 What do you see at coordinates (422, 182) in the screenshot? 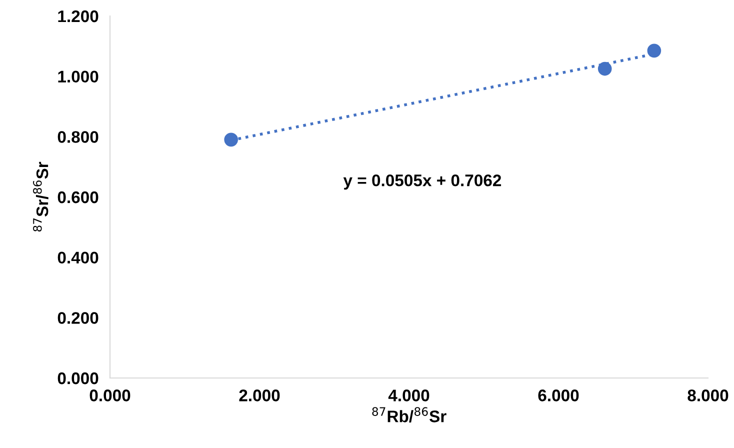
I see `annotation: y = 0.0505x + 0.7062` at bounding box center [422, 182].